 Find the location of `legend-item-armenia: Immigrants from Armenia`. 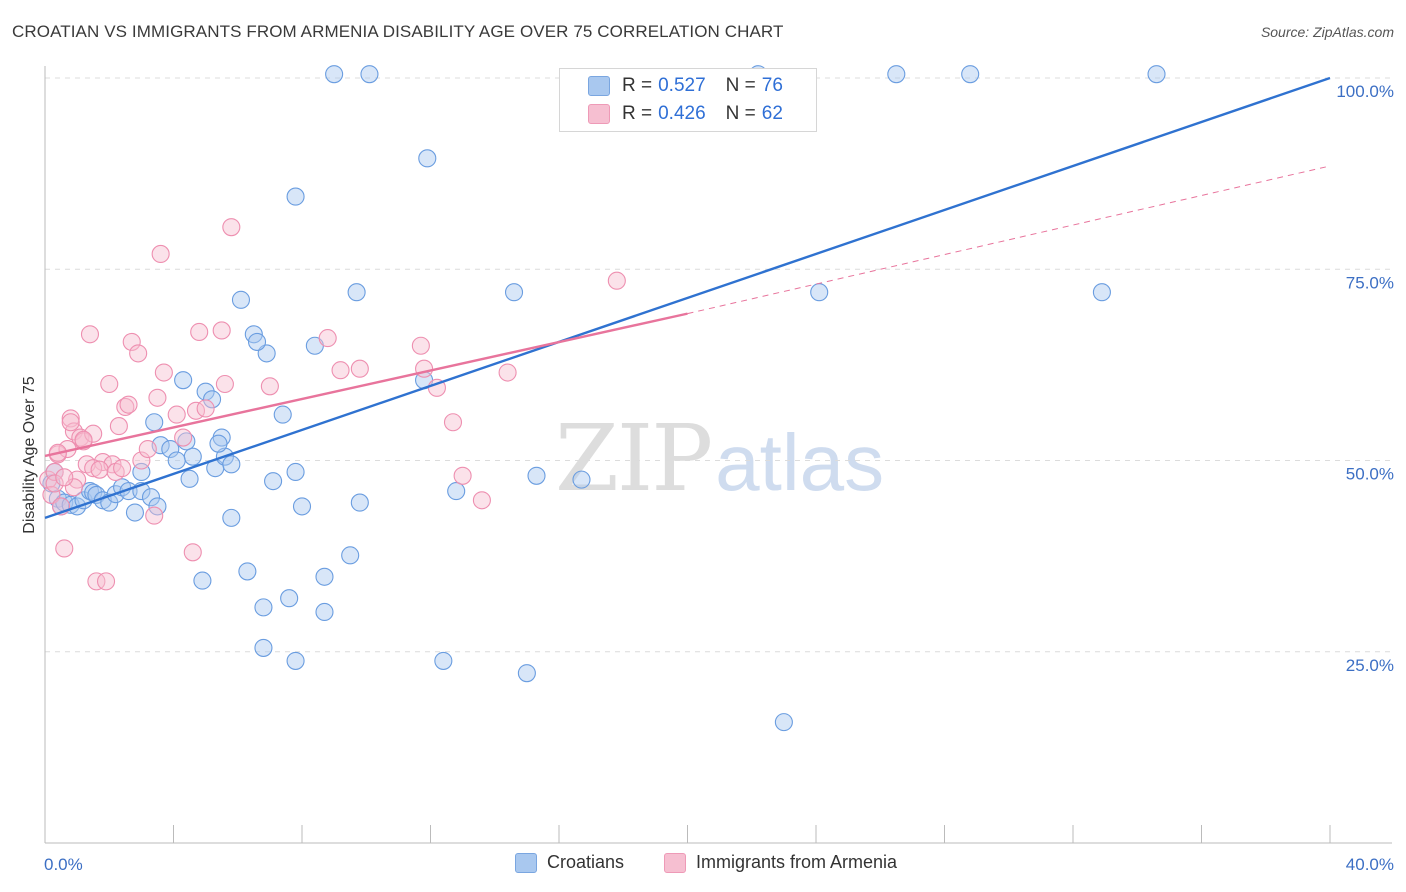

legend-item-armenia: Immigrants from Armenia is located at coordinates (780, 862).